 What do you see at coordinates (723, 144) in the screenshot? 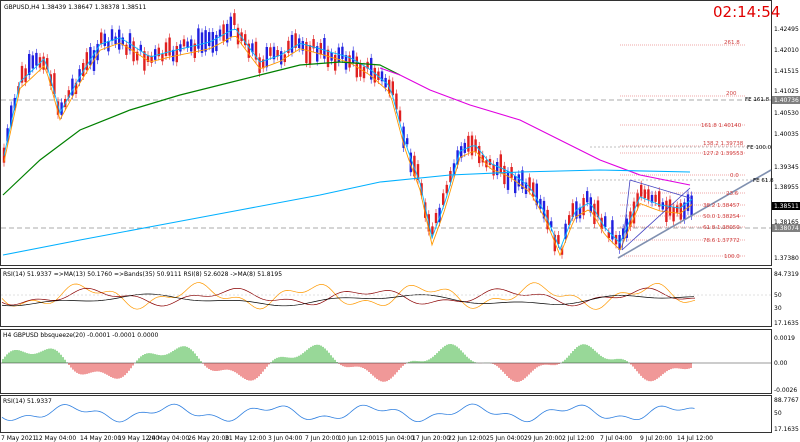
I see `fib-label: 138.2 1.39738` at bounding box center [723, 144].